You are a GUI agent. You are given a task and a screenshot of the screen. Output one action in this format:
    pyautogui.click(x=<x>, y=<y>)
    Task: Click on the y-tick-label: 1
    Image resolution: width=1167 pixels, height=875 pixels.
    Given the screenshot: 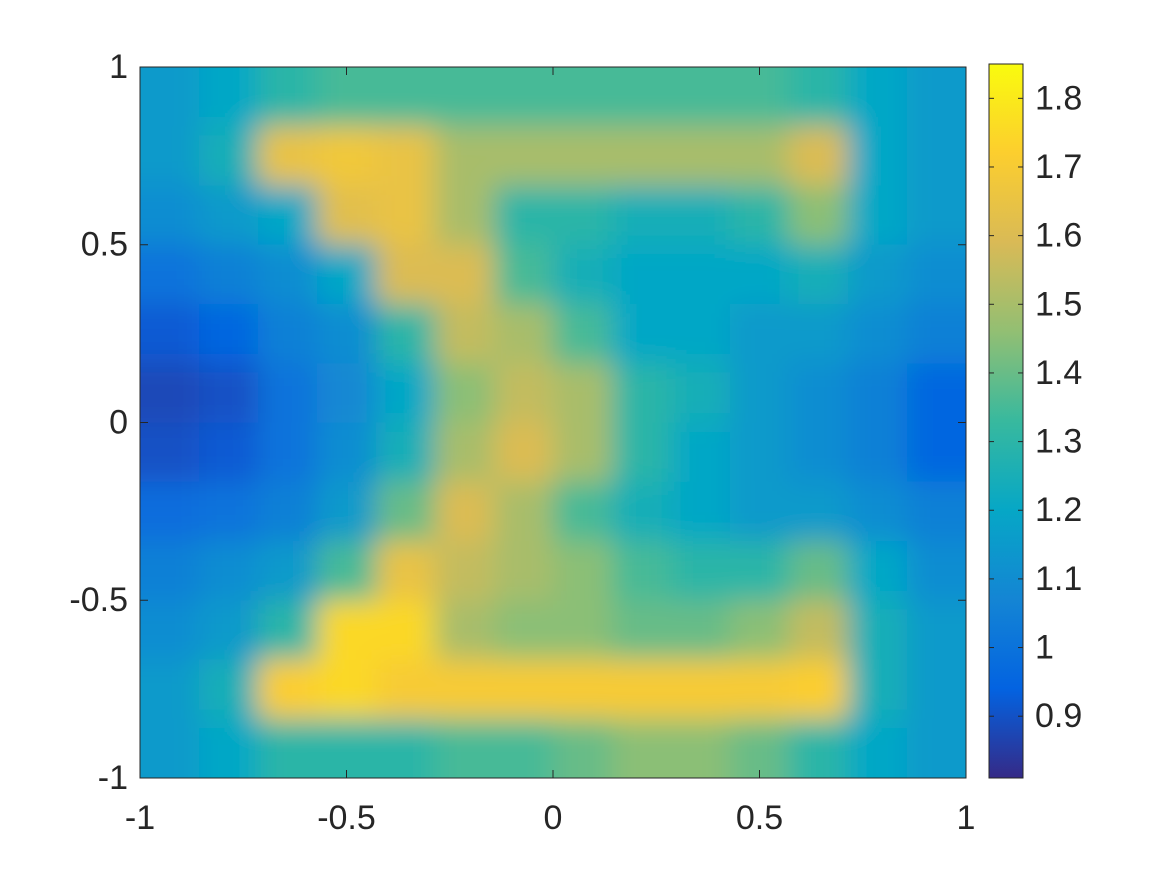 What is the action you would take?
    pyautogui.click(x=118, y=67)
    